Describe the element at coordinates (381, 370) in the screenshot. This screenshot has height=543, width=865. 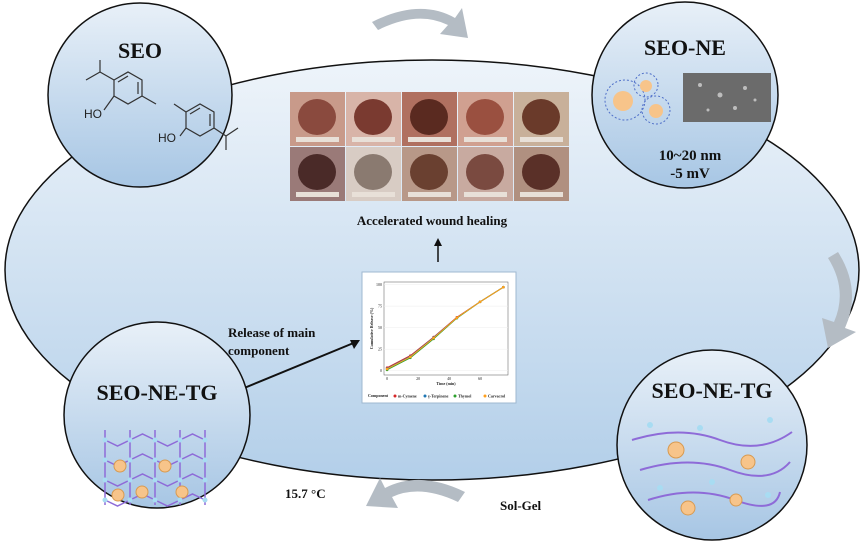
I see `y-tick-label: 0` at that location.